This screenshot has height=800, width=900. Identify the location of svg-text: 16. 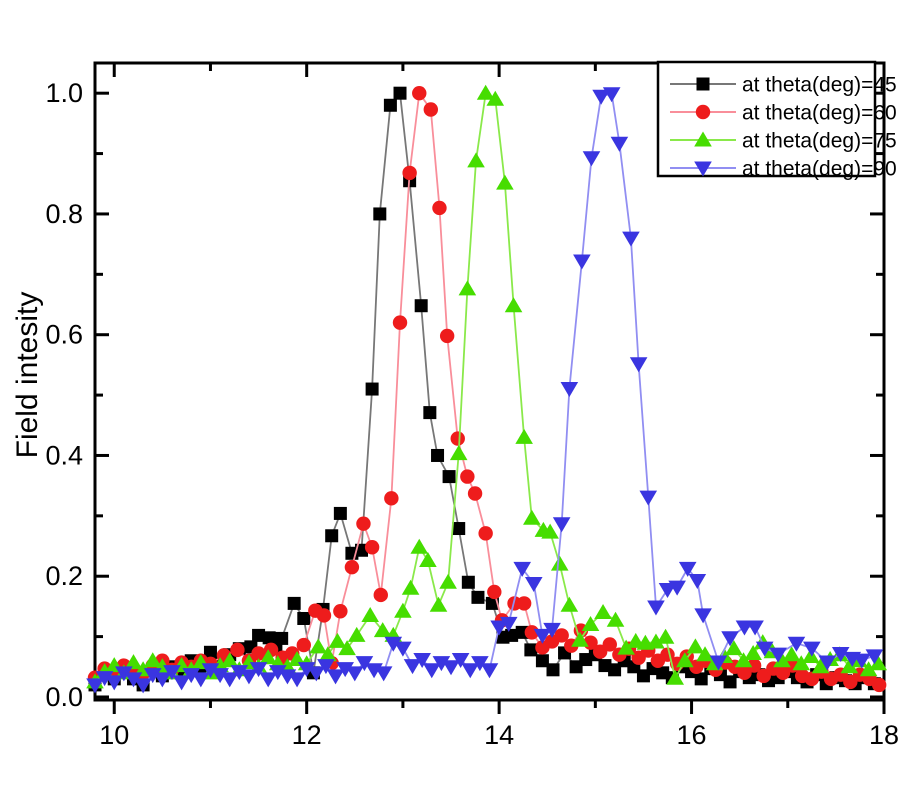
(692, 735).